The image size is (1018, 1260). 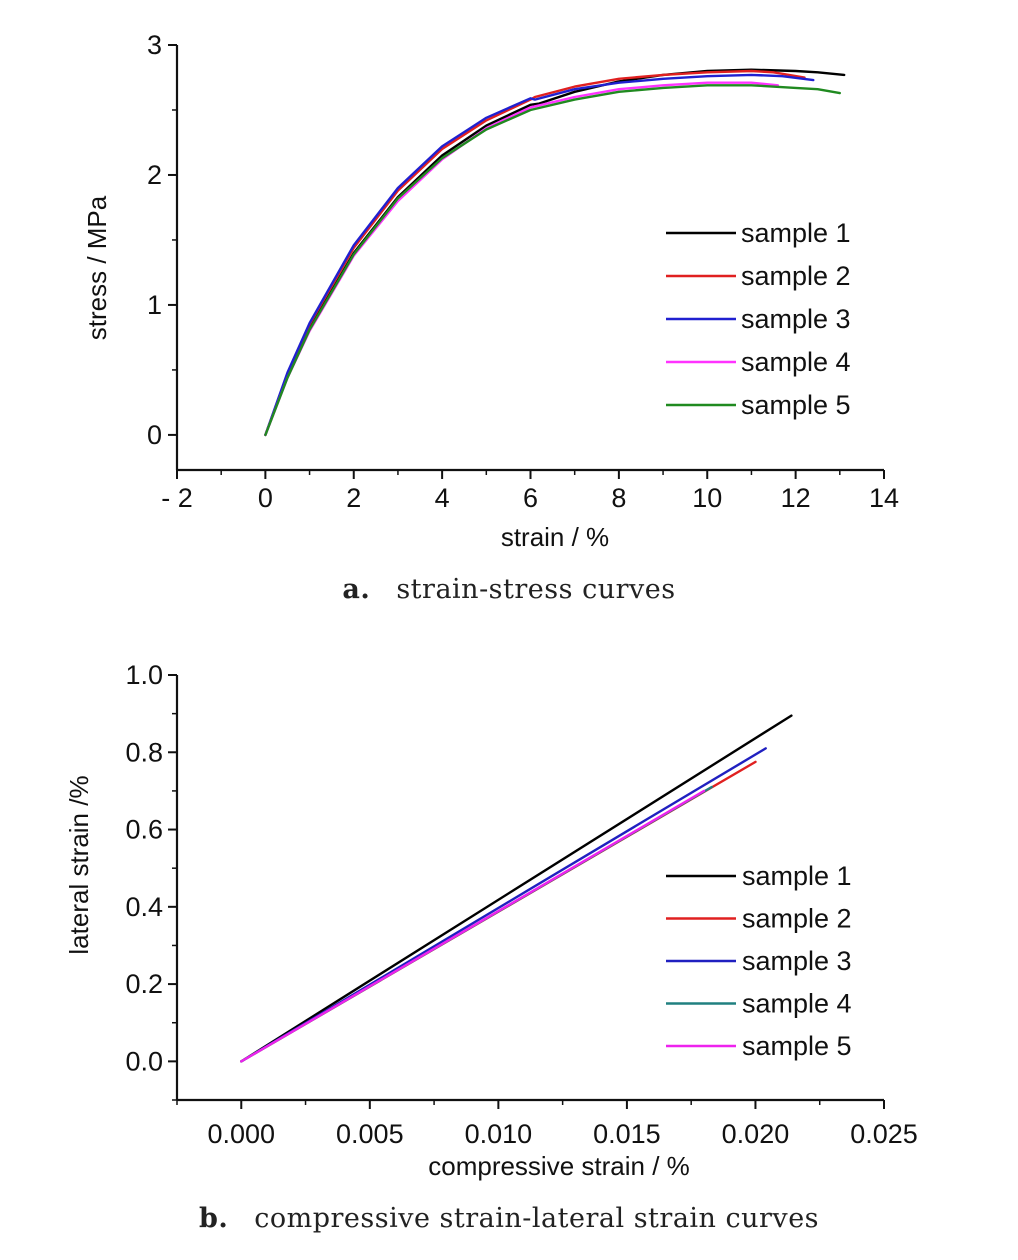 What do you see at coordinates (796, 498) in the screenshot?
I see `x-tick-label: 12` at bounding box center [796, 498].